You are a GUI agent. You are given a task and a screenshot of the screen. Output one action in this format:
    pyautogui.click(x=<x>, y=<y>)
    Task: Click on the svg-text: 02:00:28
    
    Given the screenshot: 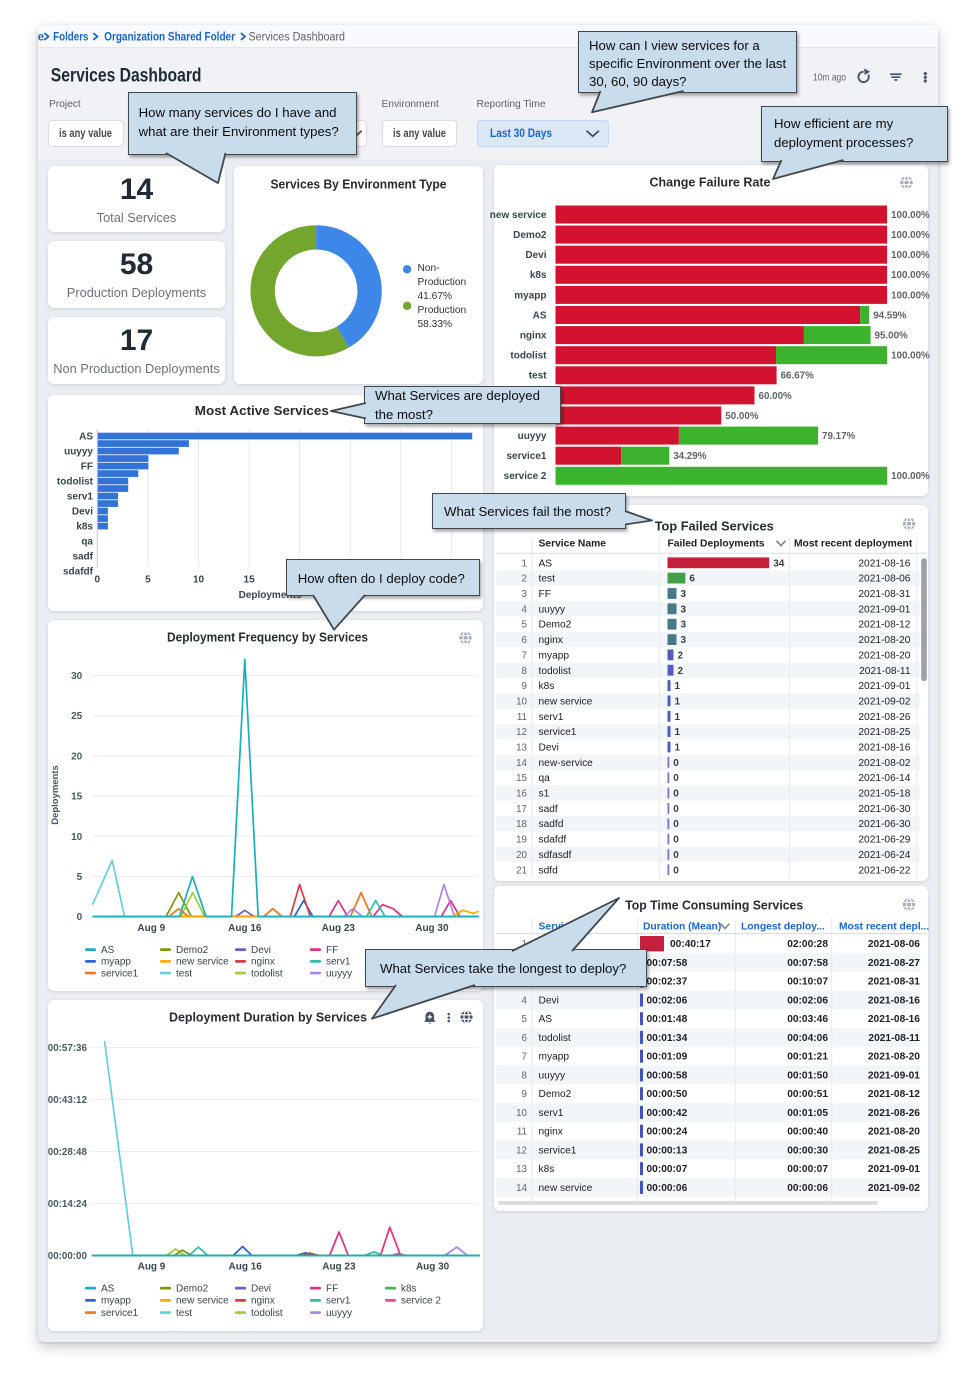 What is the action you would take?
    pyautogui.click(x=807, y=944)
    